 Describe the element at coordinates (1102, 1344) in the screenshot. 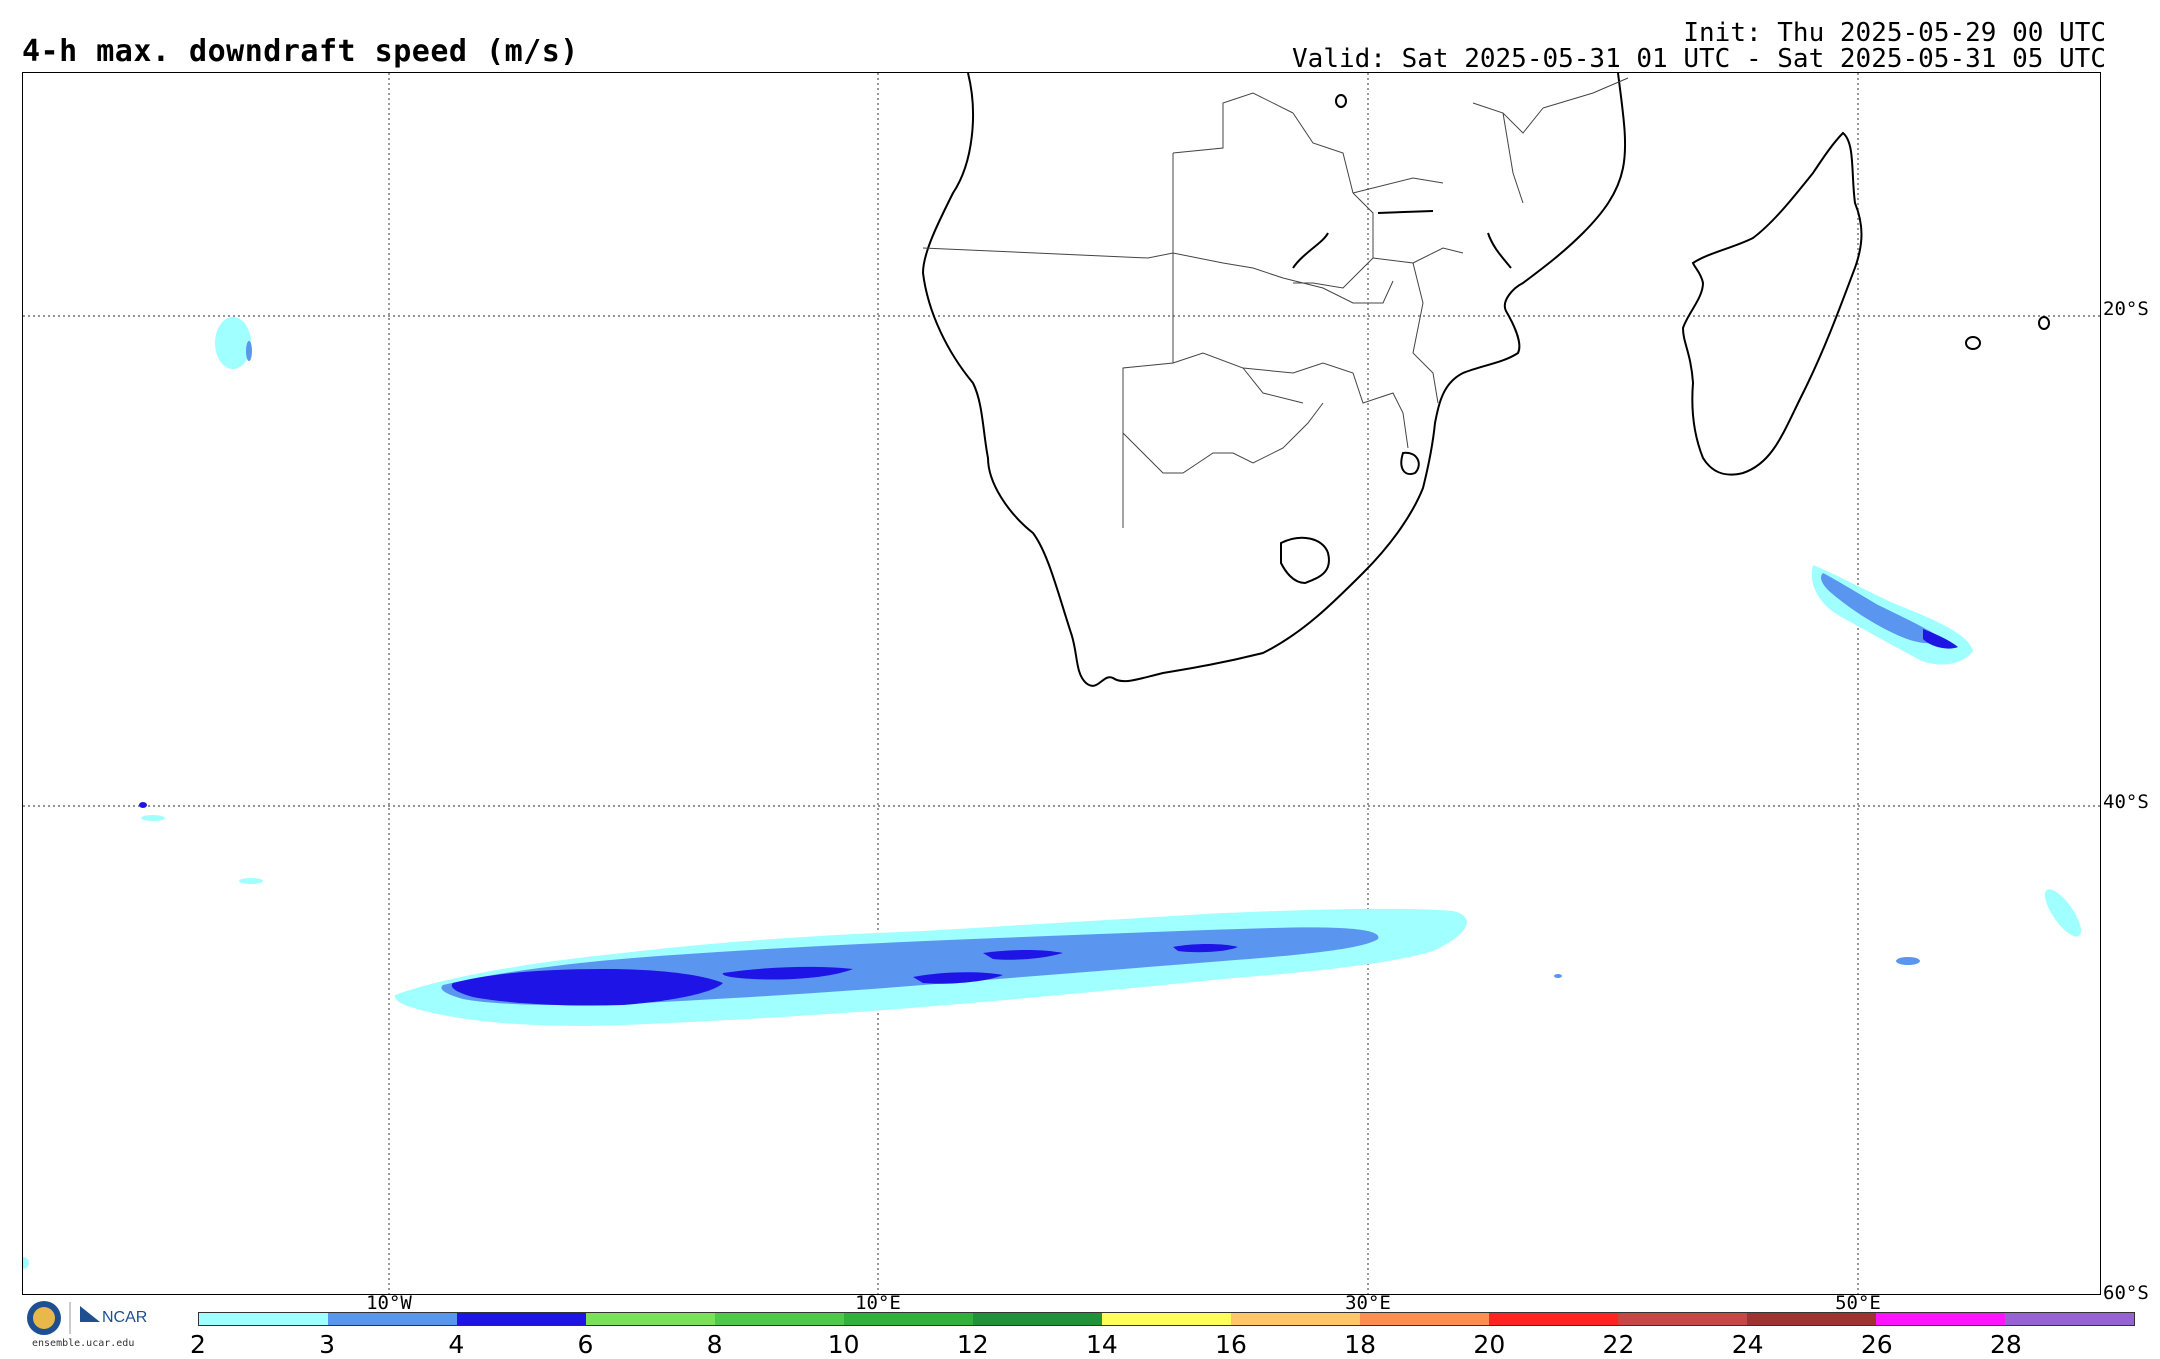

I see `colorbar-label: 14` at that location.